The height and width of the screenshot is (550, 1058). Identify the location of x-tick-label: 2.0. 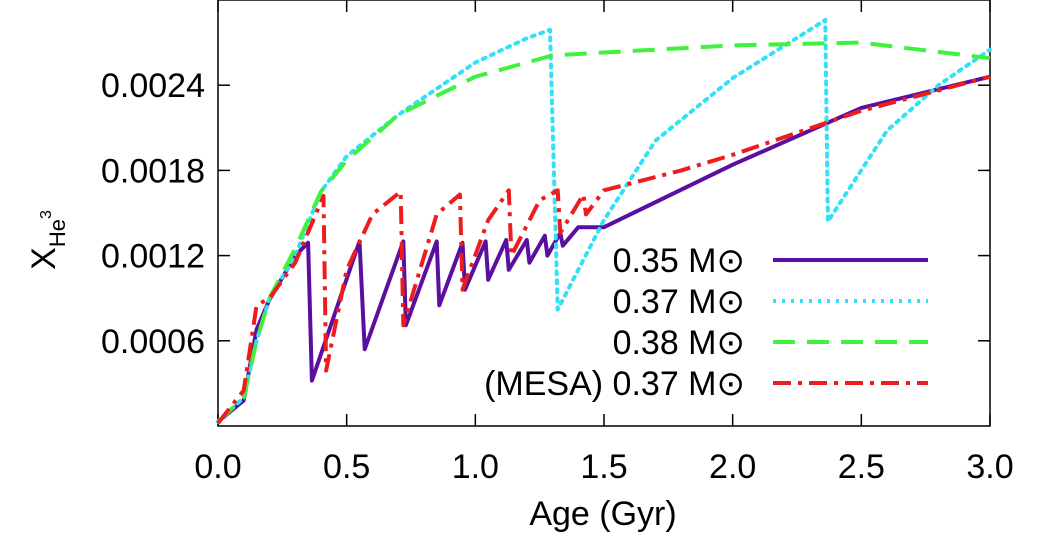
(732, 467).